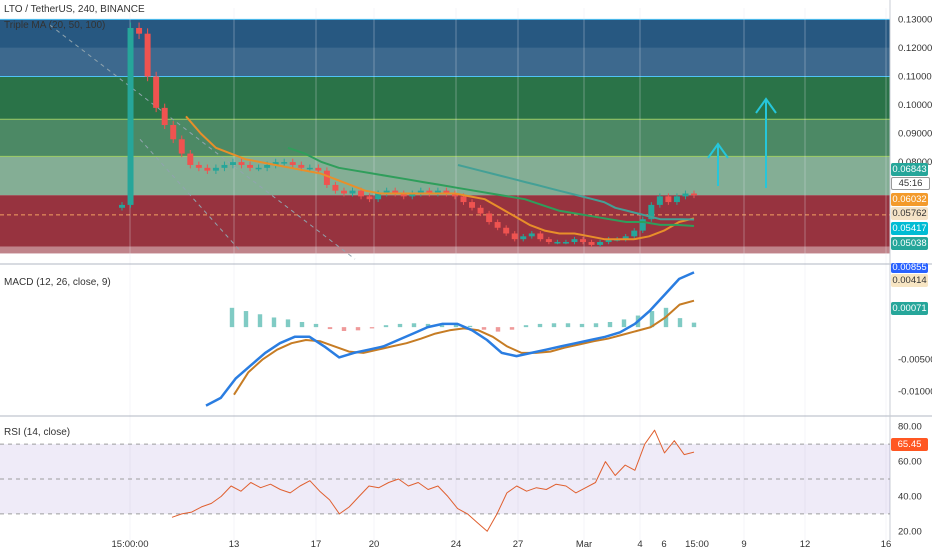 The height and width of the screenshot is (555, 932). I want to click on rsi-axis-label-0: 80.00, so click(910, 427).